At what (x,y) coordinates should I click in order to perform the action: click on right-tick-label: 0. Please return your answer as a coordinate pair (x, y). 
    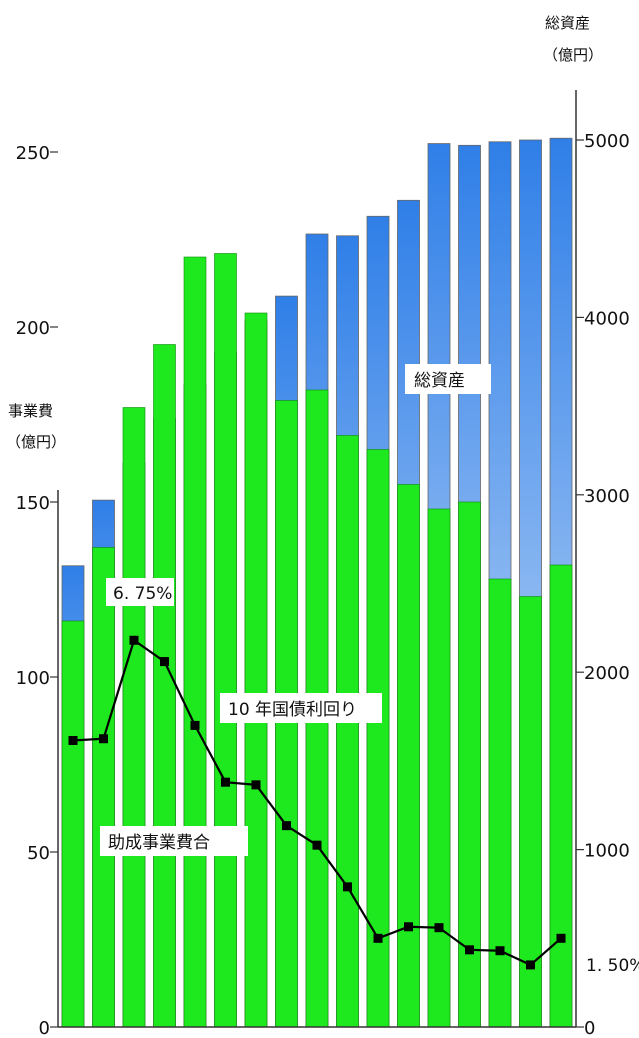
    Looking at the image, I should click on (589, 1028).